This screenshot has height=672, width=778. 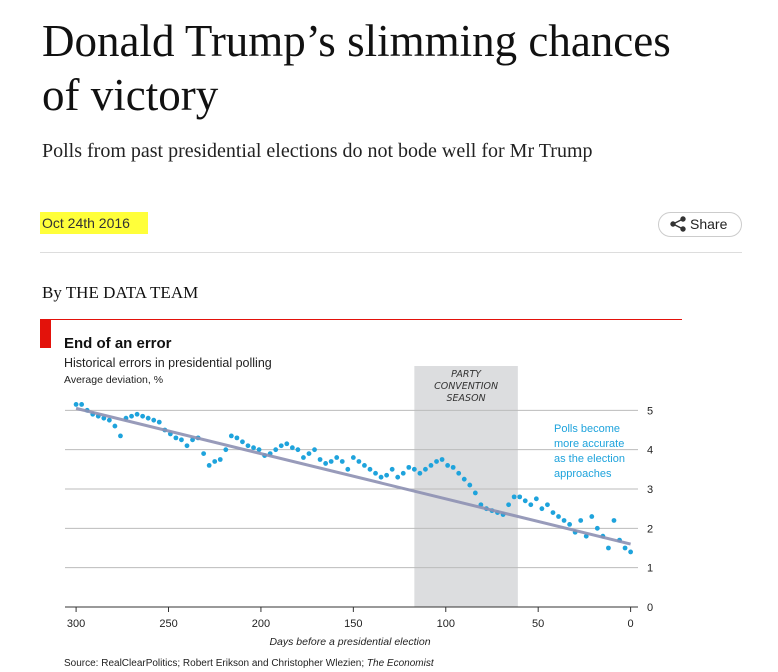 I want to click on trend-line, so click(x=353, y=476).